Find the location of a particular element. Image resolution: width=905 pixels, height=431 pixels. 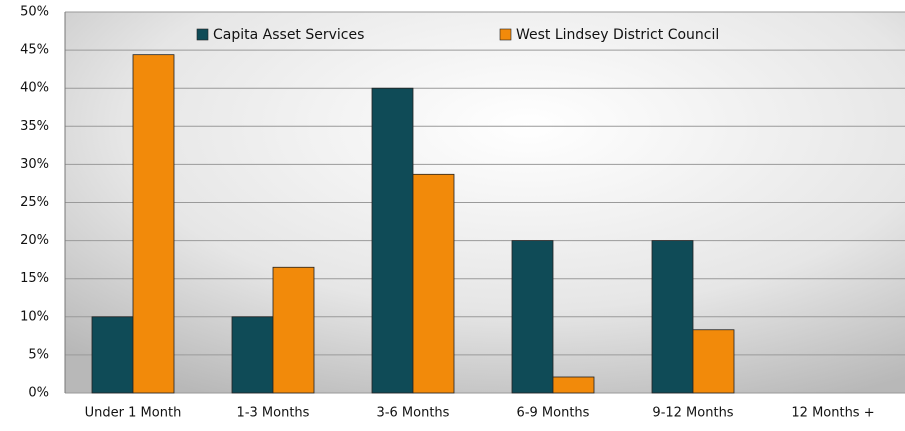

x-tick-label: 3-6 Months is located at coordinates (413, 413).